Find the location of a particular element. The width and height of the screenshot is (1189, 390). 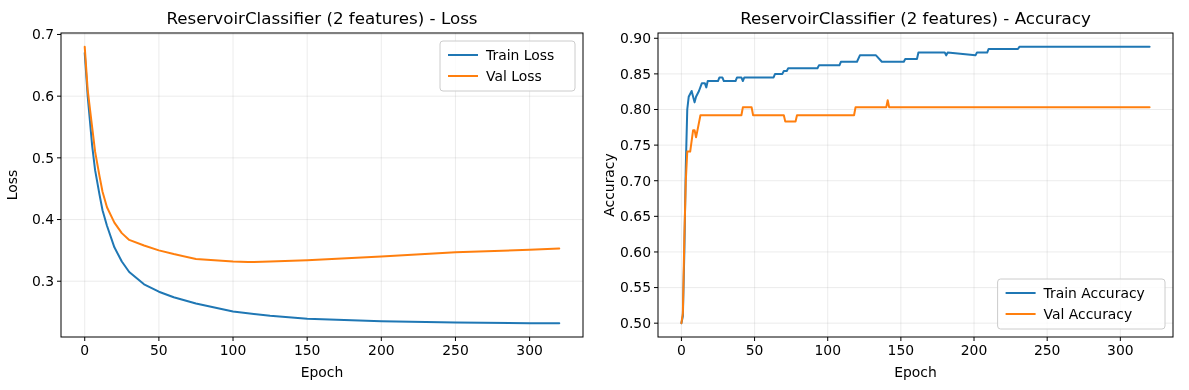

y-tick-label: 0.5 is located at coordinates (42, 157).